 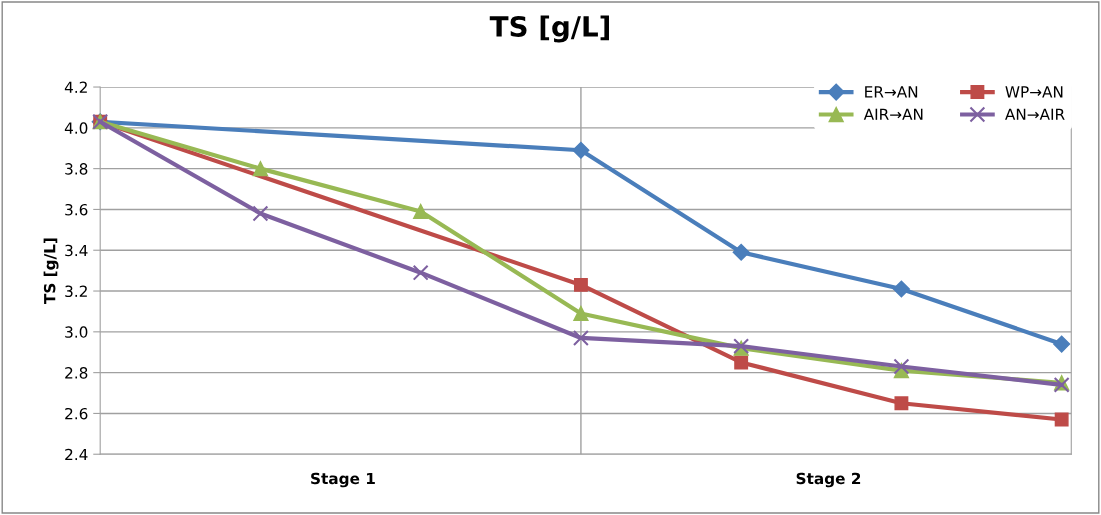 I want to click on chart-title: TS [g/L], so click(x=549, y=29).